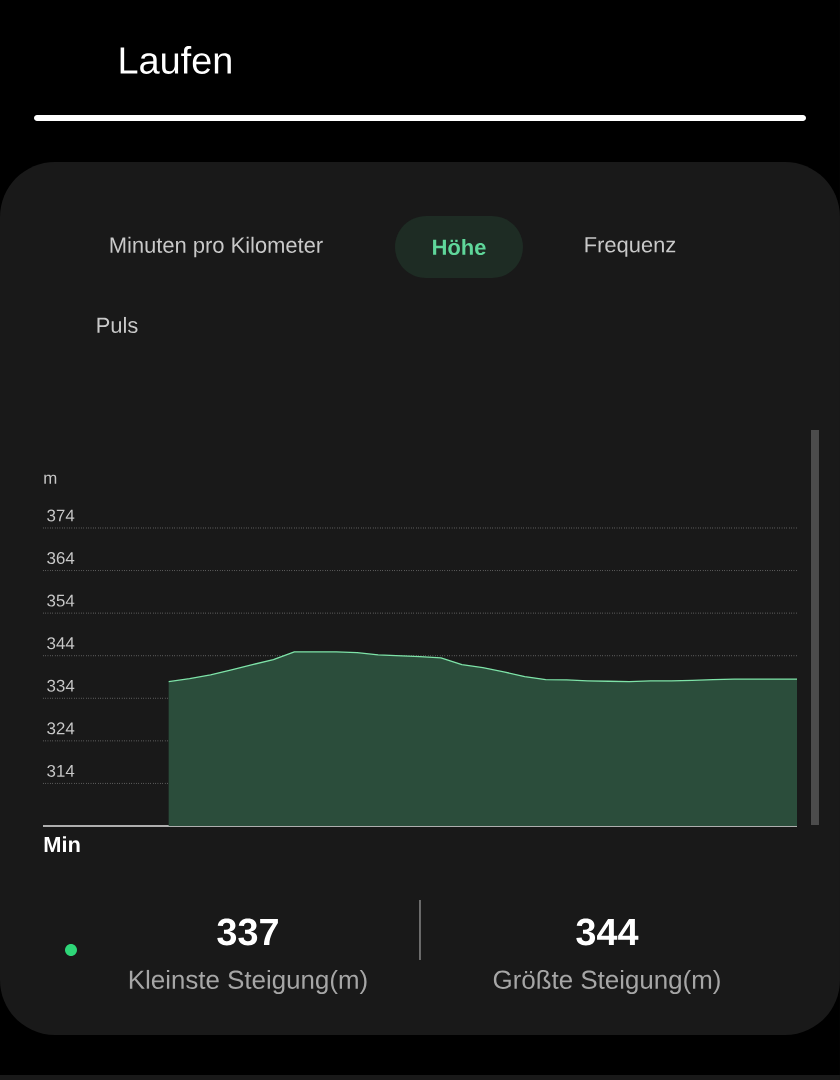  Describe the element at coordinates (61, 515) in the screenshot. I see `y-tick-label: 374` at that location.